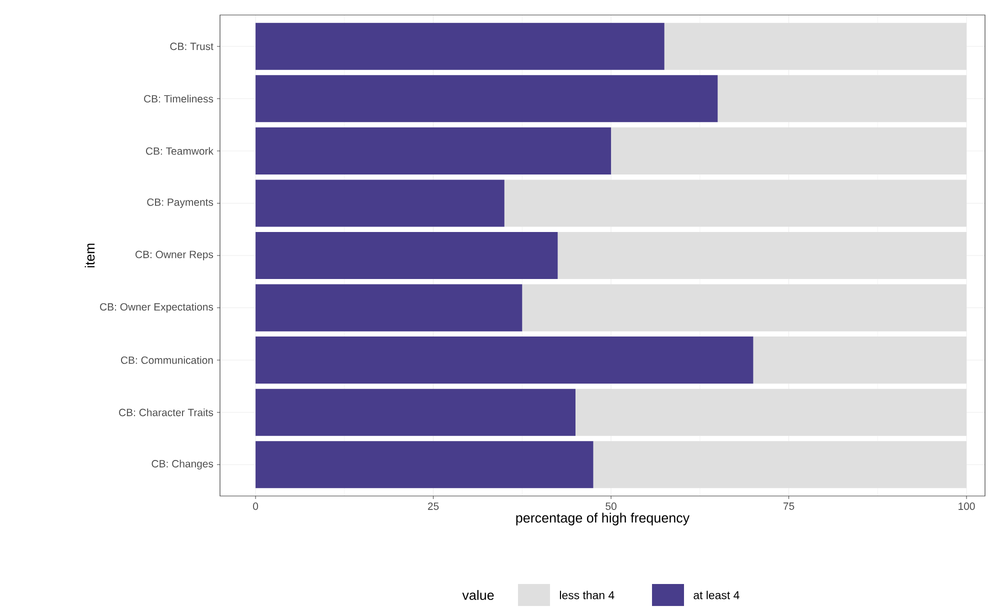 The width and height of the screenshot is (992, 607). I want to click on y-tick-label: CB: Timeliness, so click(179, 98).